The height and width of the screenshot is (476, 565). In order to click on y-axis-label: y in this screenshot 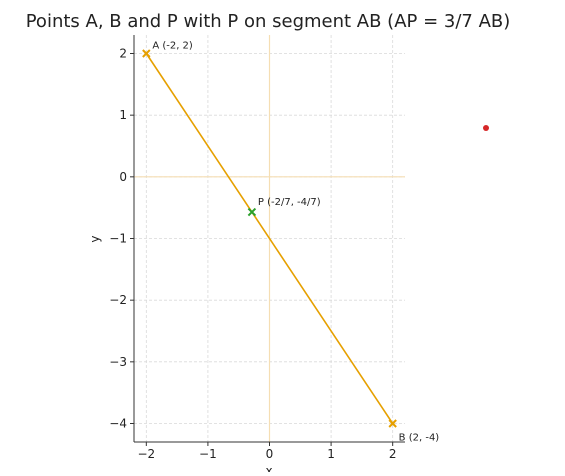, I will do `click(95, 238)`.